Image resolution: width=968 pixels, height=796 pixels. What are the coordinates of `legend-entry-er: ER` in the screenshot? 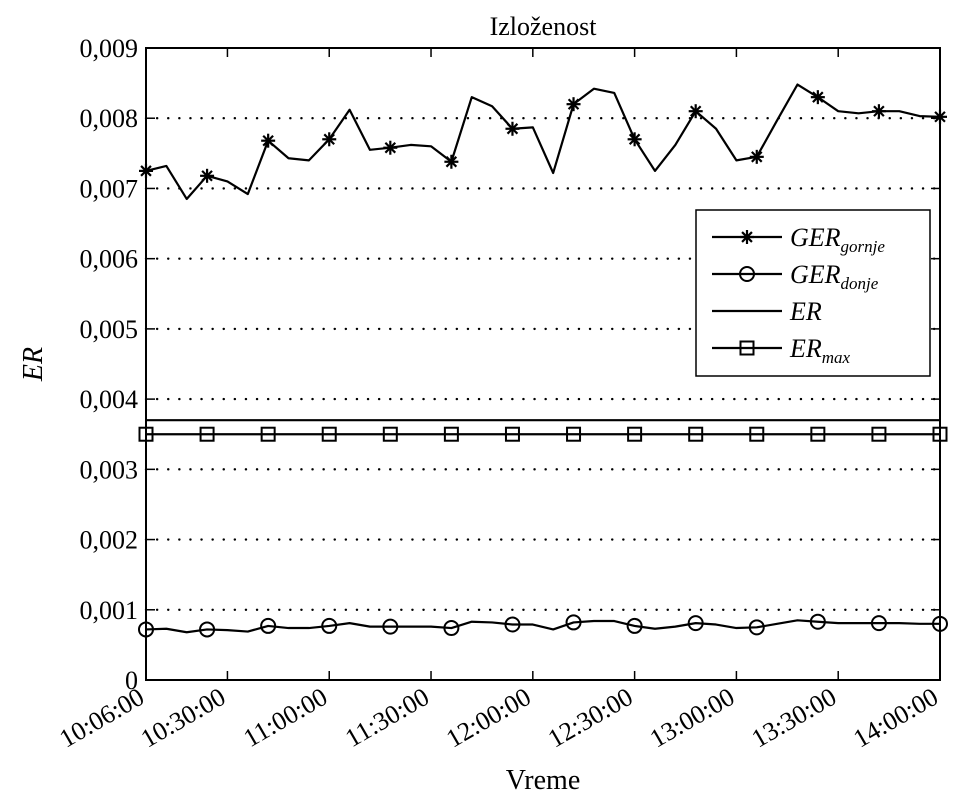 It's located at (767, 311).